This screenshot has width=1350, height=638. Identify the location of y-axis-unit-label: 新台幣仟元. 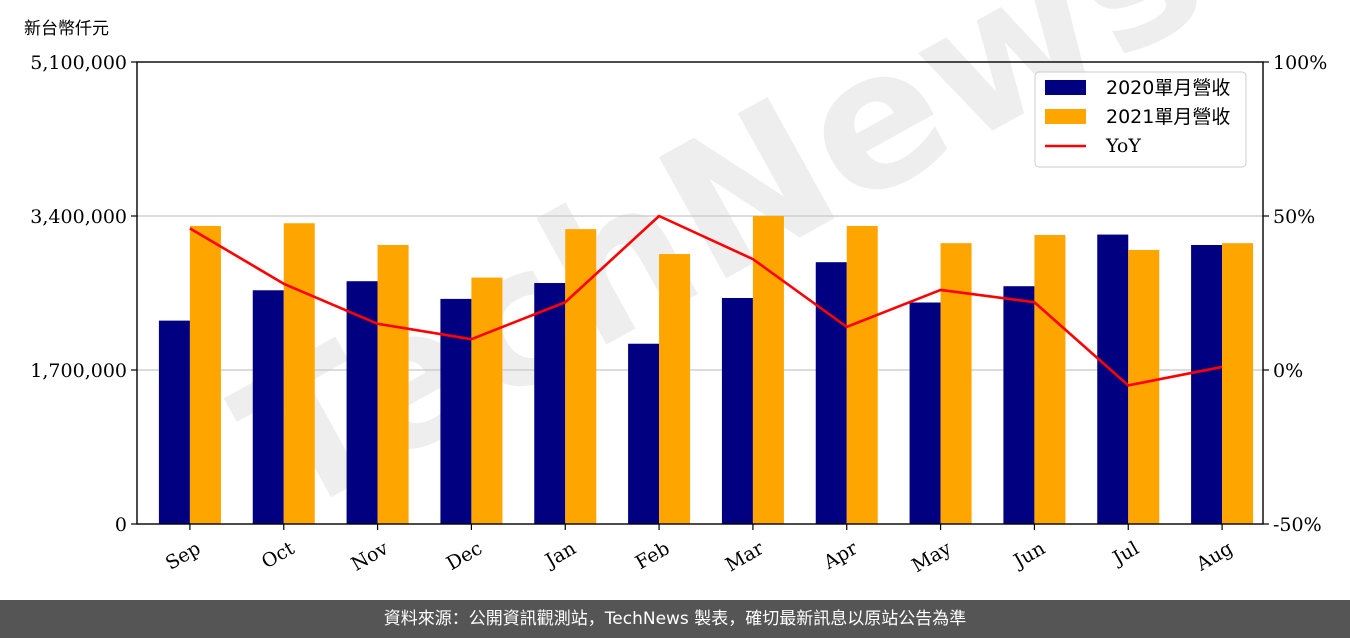
(66, 29).